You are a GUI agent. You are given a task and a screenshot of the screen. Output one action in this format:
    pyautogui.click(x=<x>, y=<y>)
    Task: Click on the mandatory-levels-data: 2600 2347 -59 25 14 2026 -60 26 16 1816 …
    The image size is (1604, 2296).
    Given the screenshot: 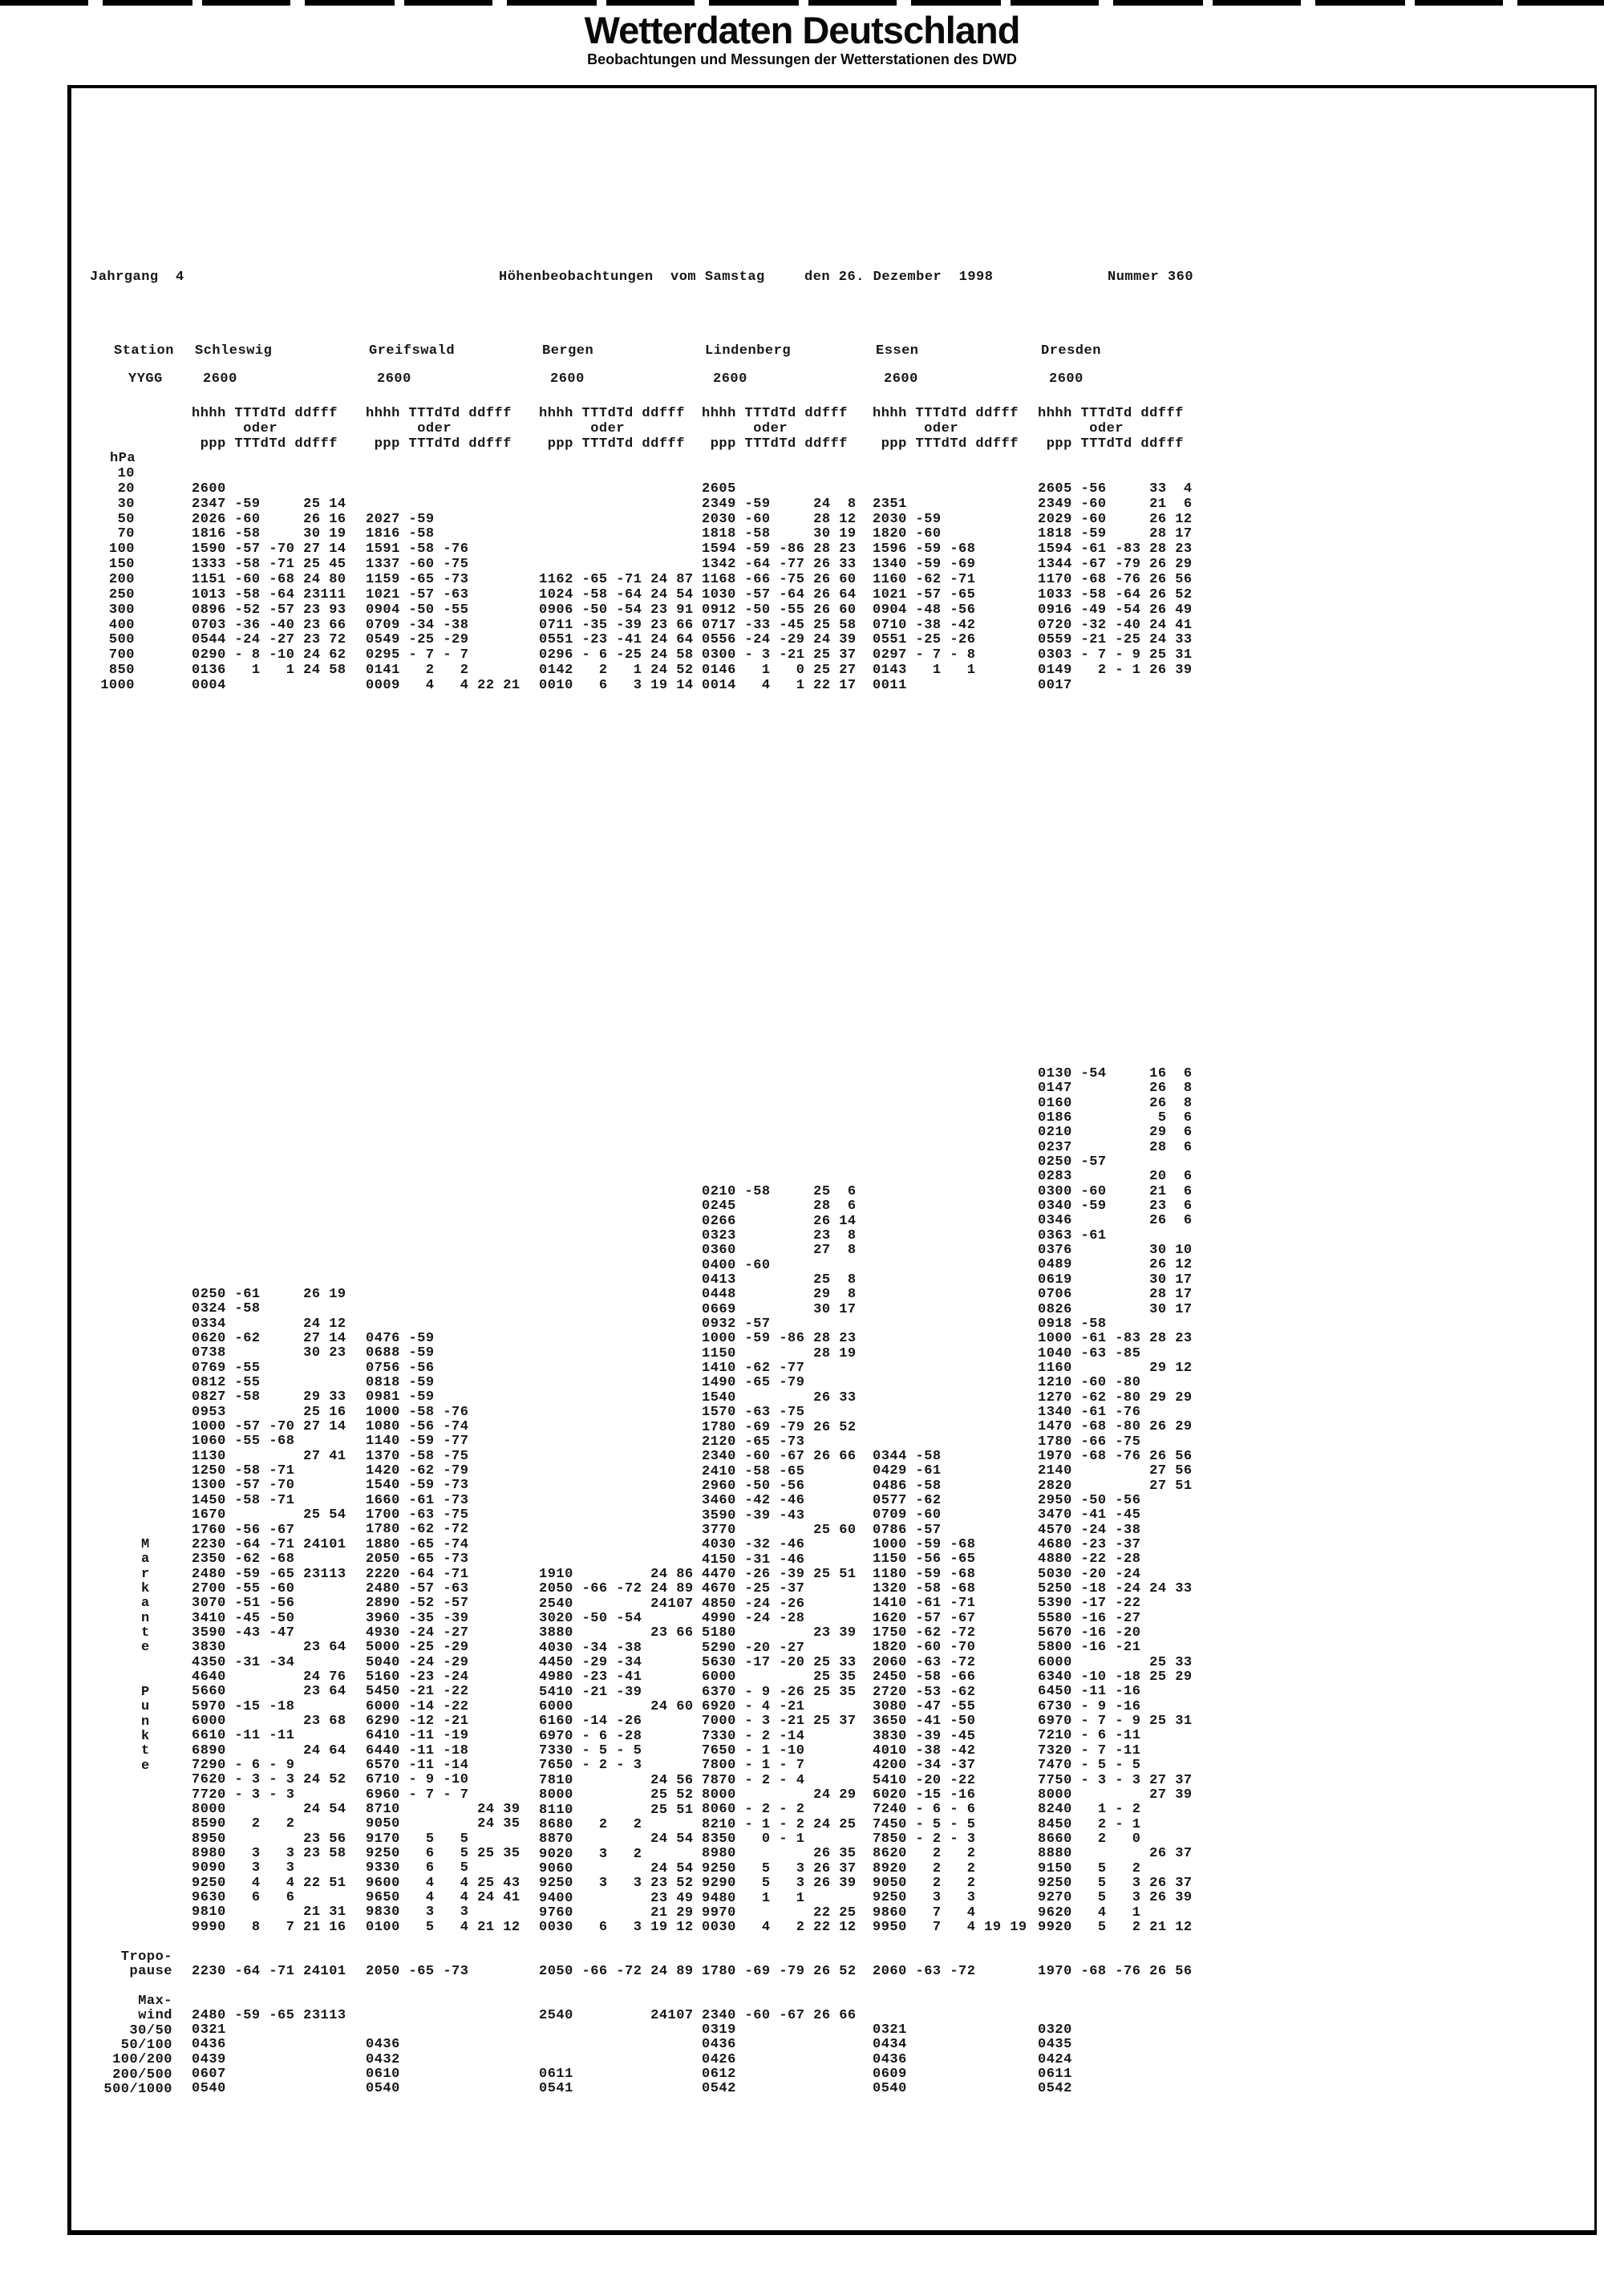 What is the action you would take?
    pyautogui.click(x=269, y=587)
    